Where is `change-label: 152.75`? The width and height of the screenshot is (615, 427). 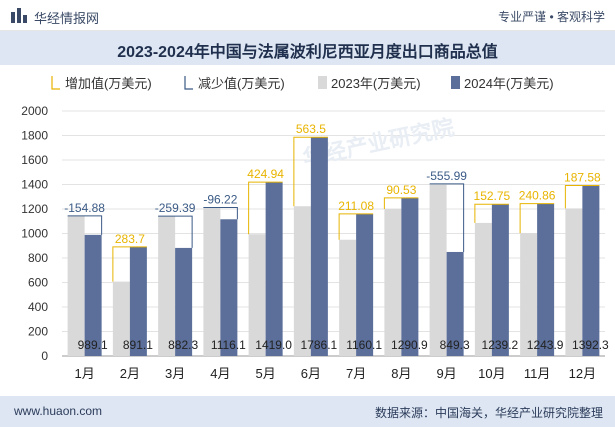
change-label: 152.75 is located at coordinates (492, 196).